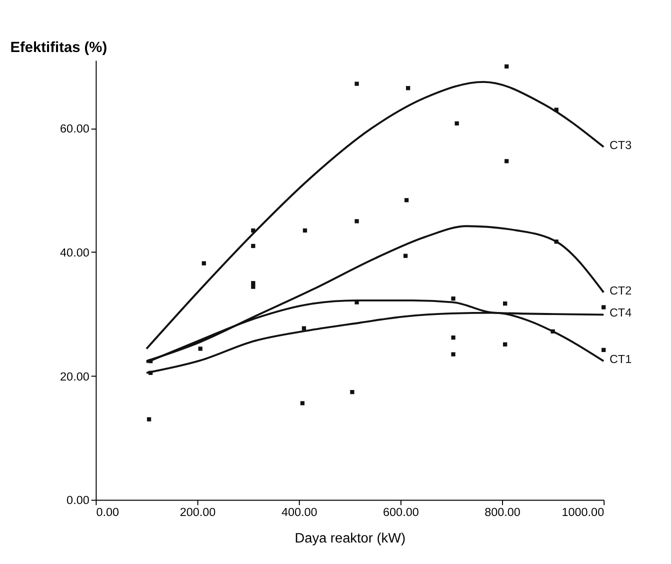  What do you see at coordinates (75, 129) in the screenshot?
I see `y-tick-label: 60.00` at bounding box center [75, 129].